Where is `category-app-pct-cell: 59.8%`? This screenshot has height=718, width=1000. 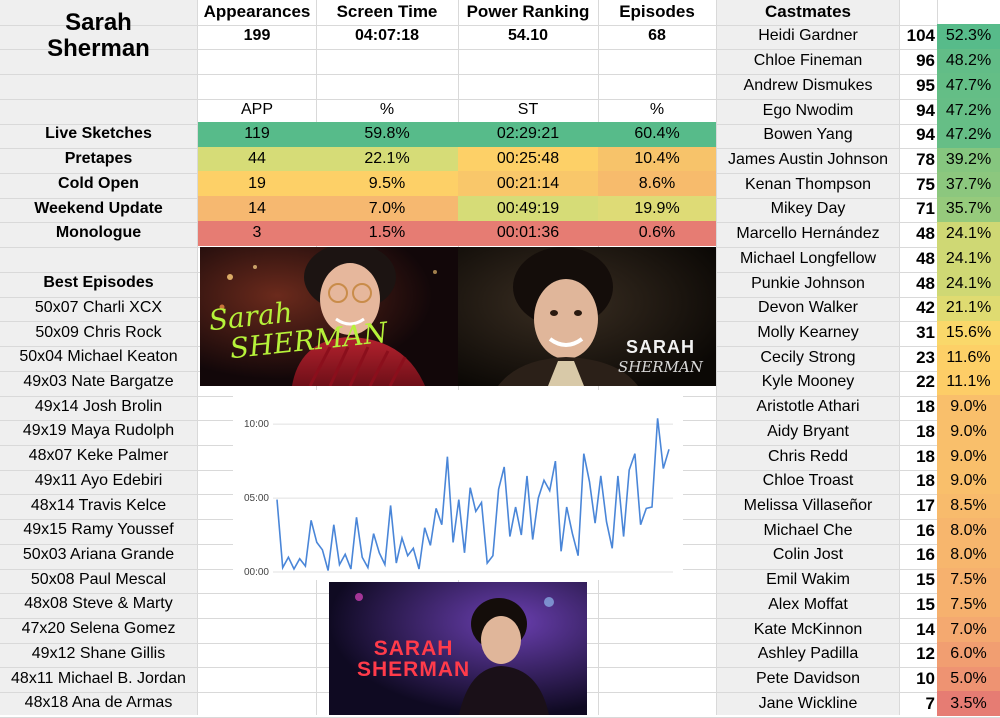
category-app-pct-cell: 59.8% is located at coordinates (387, 134).